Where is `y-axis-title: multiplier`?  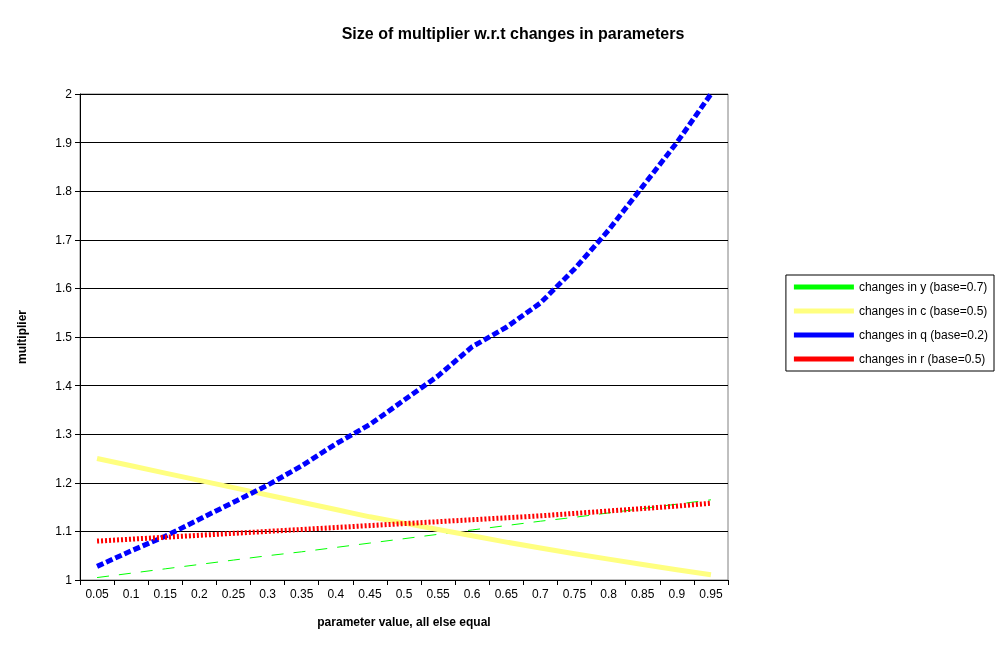
y-axis-title: multiplier is located at coordinates (22, 337).